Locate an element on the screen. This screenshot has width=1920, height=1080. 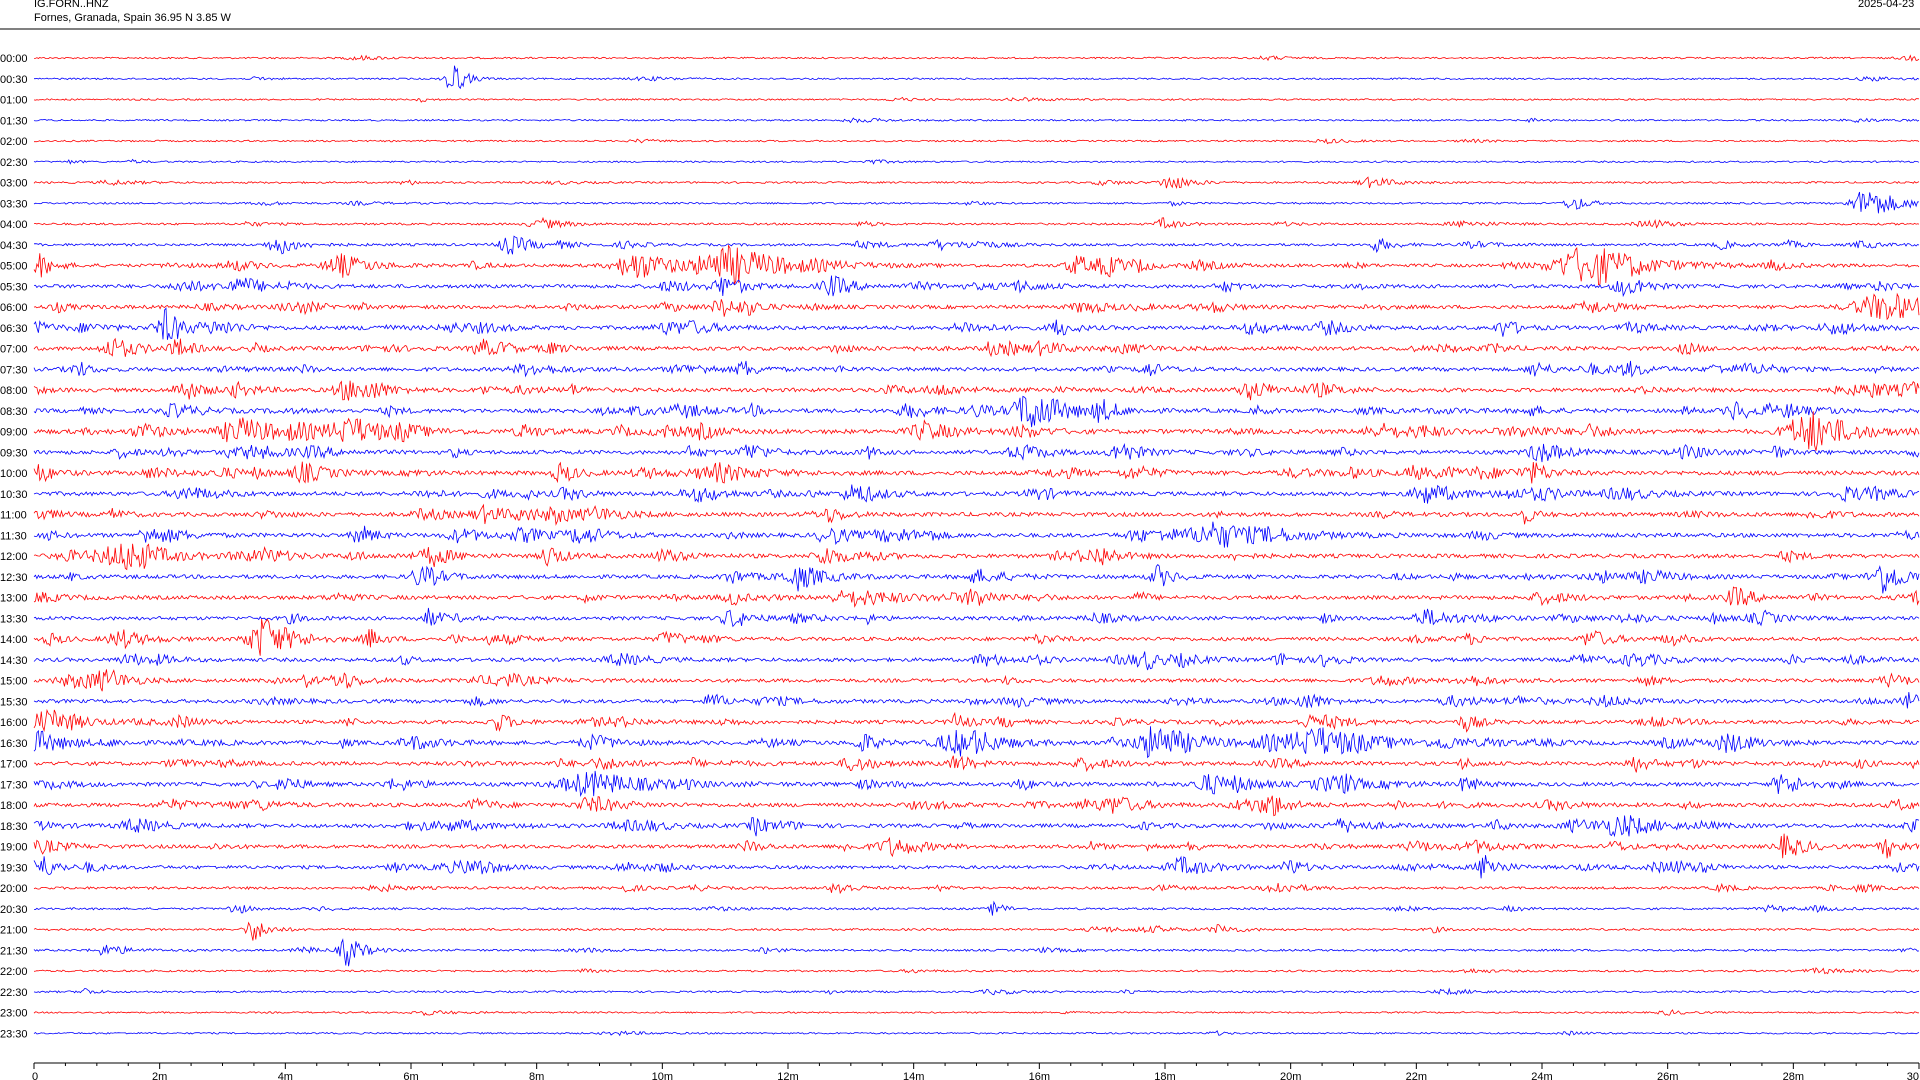
row-label: 01:30 is located at coordinates (14, 121).